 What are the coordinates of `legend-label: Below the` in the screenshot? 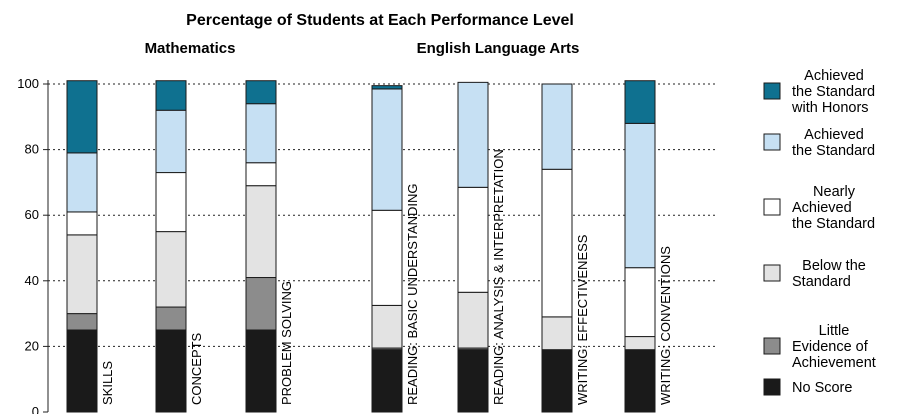 It's located at (834, 266).